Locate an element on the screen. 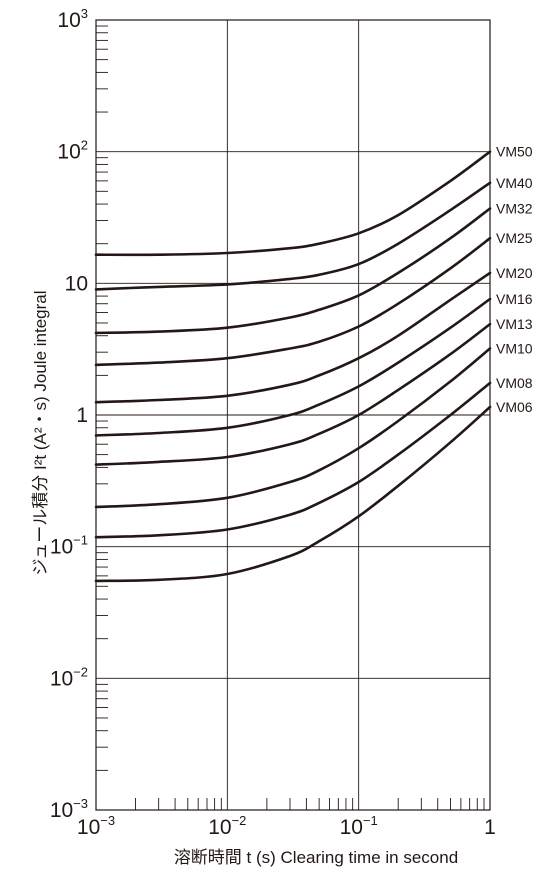 This screenshot has width=545, height=875. series-label-vm50: VM50 is located at coordinates (514, 152).